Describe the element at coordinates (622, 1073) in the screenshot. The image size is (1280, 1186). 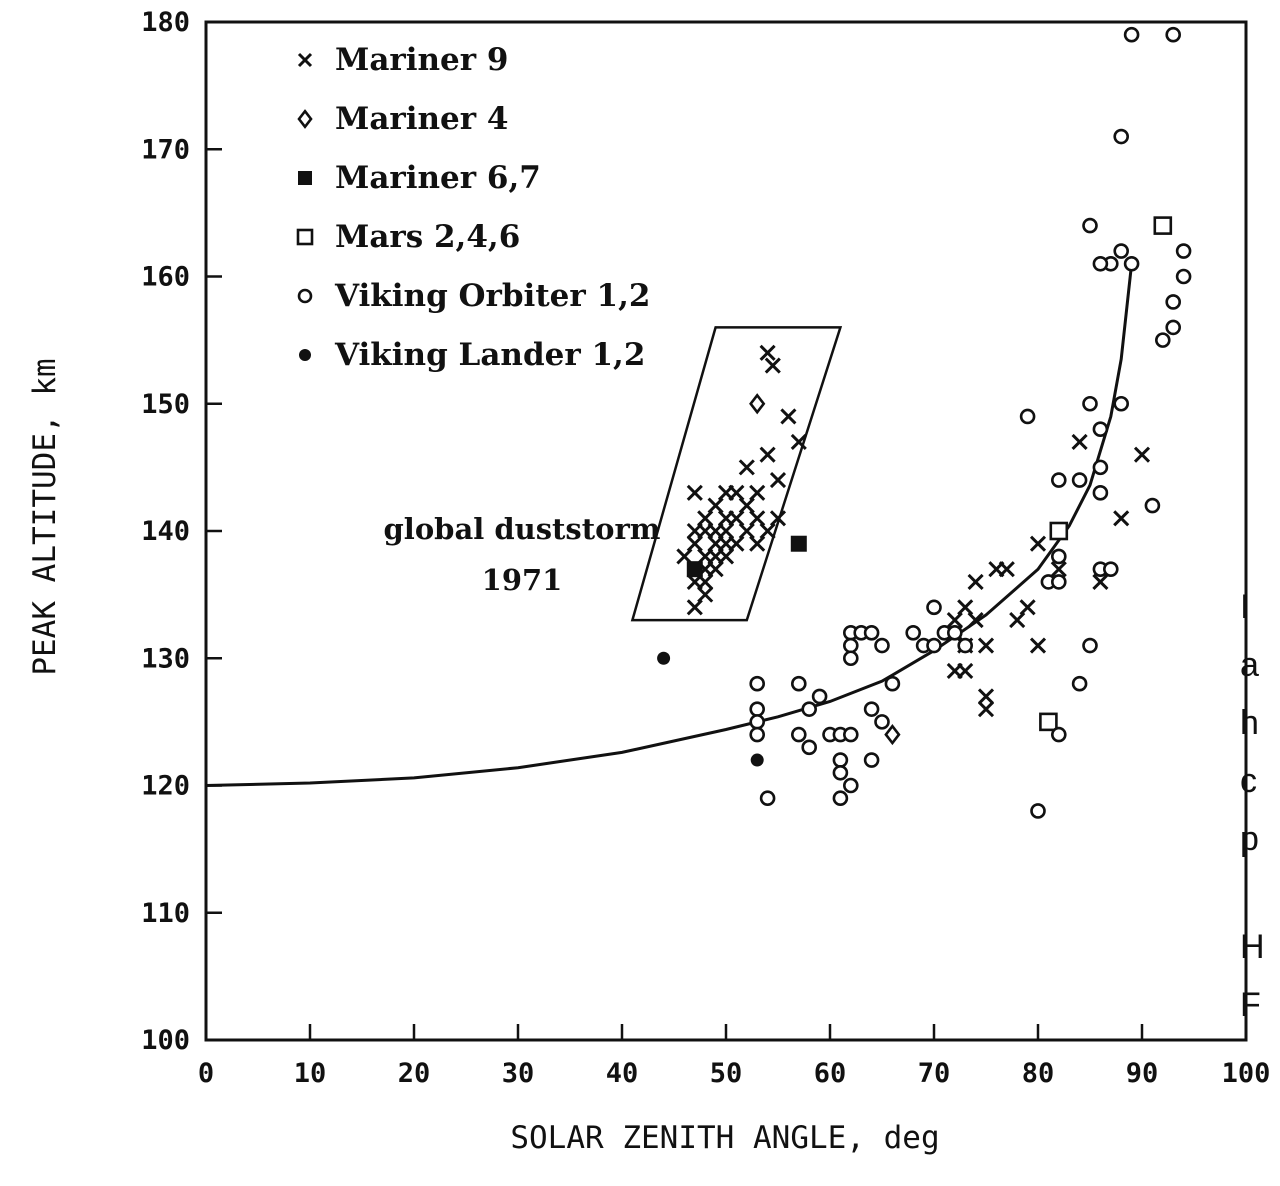
I see `x-tick-label: 40` at that location.